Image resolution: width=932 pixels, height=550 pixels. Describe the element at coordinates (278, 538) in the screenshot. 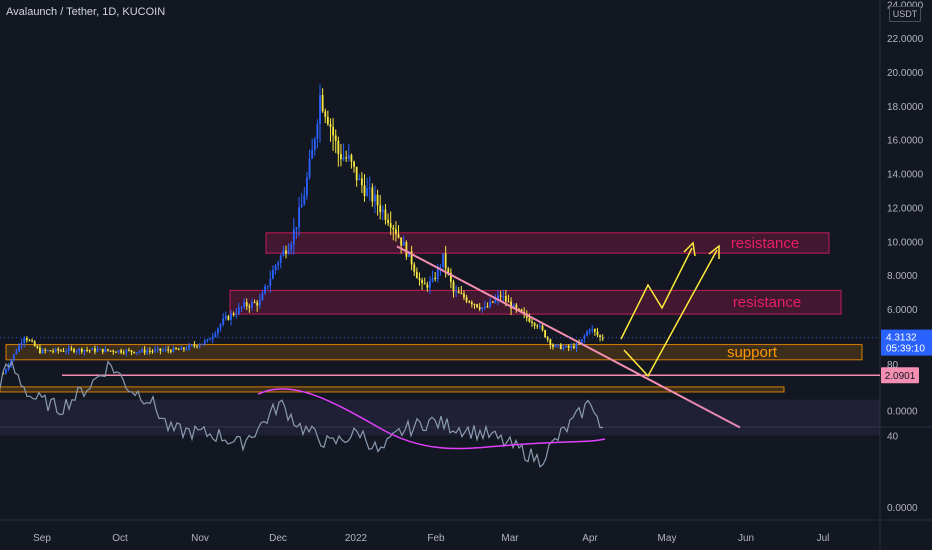

I see `time-tick-label: Dec` at that location.